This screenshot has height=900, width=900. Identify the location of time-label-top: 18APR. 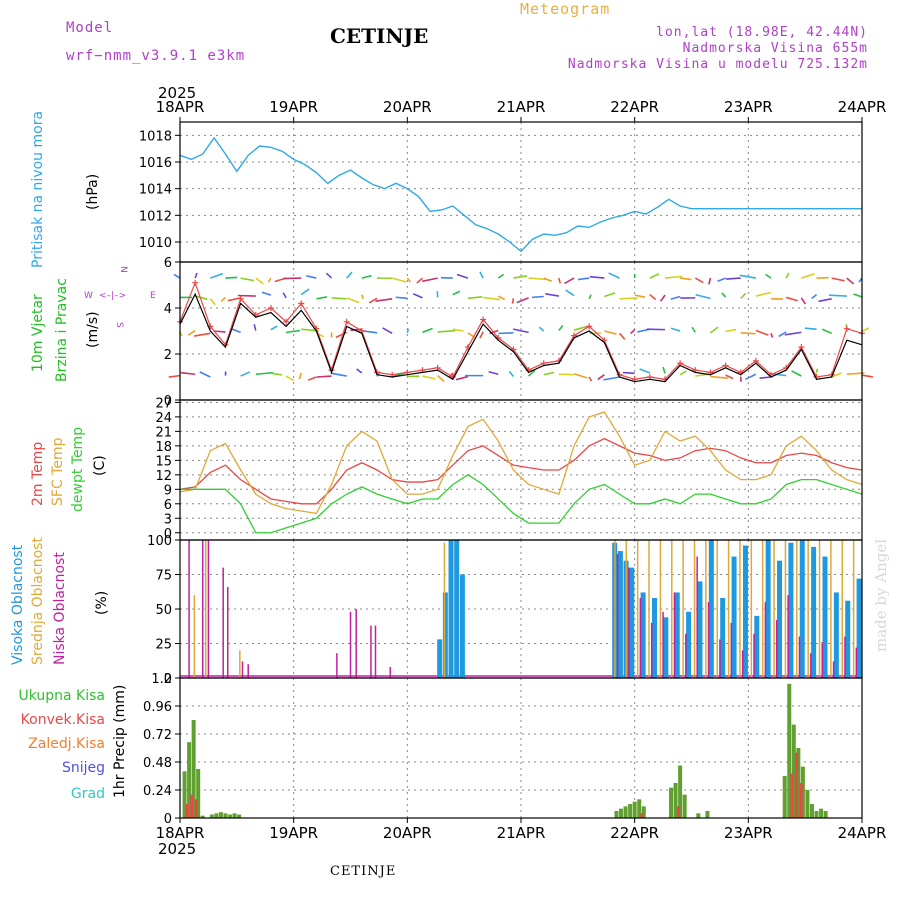
(180, 107).